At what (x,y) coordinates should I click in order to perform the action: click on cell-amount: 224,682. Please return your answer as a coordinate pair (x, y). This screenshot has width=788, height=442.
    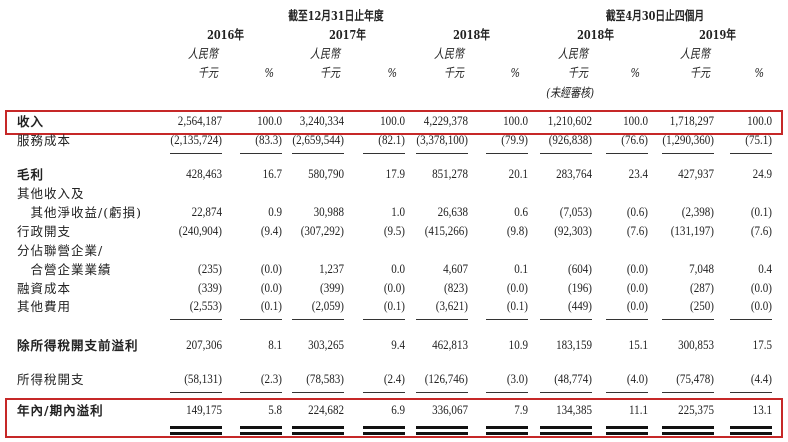
    Looking at the image, I should click on (326, 409).